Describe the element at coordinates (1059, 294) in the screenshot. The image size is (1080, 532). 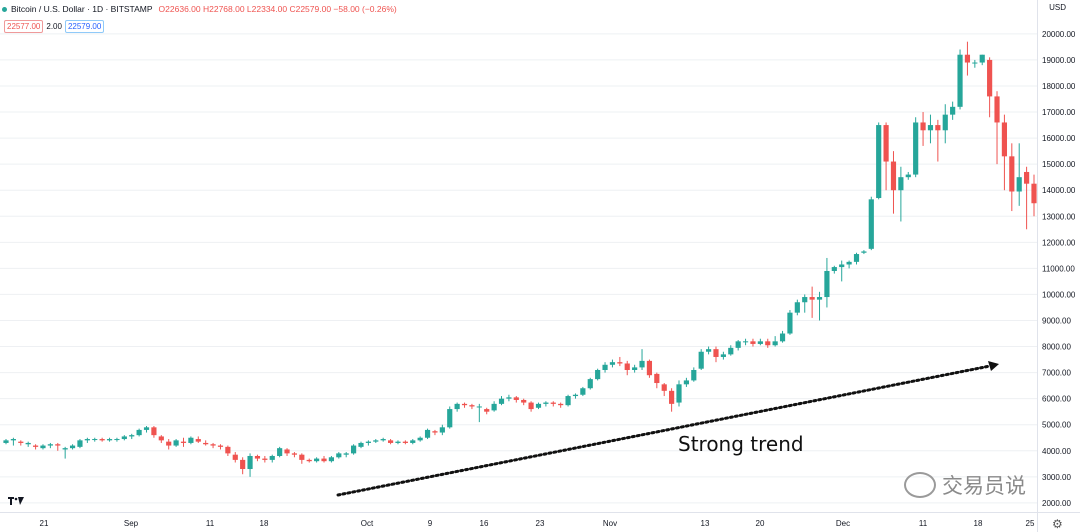
I see `y-tick-label: 10000.00` at that location.